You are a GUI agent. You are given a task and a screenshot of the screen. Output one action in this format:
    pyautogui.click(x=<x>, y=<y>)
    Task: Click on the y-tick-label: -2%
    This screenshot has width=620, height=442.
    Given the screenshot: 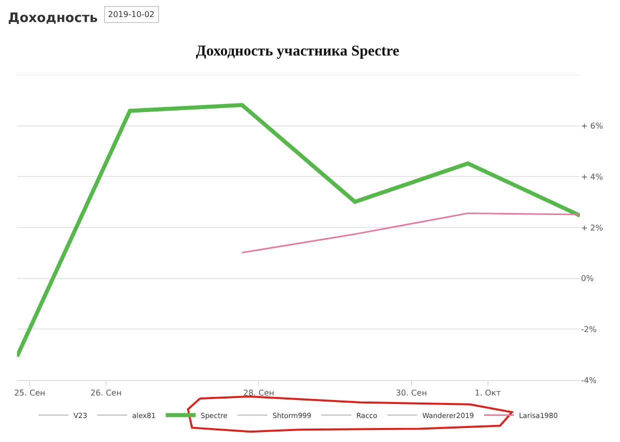 What is the action you would take?
    pyautogui.click(x=589, y=329)
    